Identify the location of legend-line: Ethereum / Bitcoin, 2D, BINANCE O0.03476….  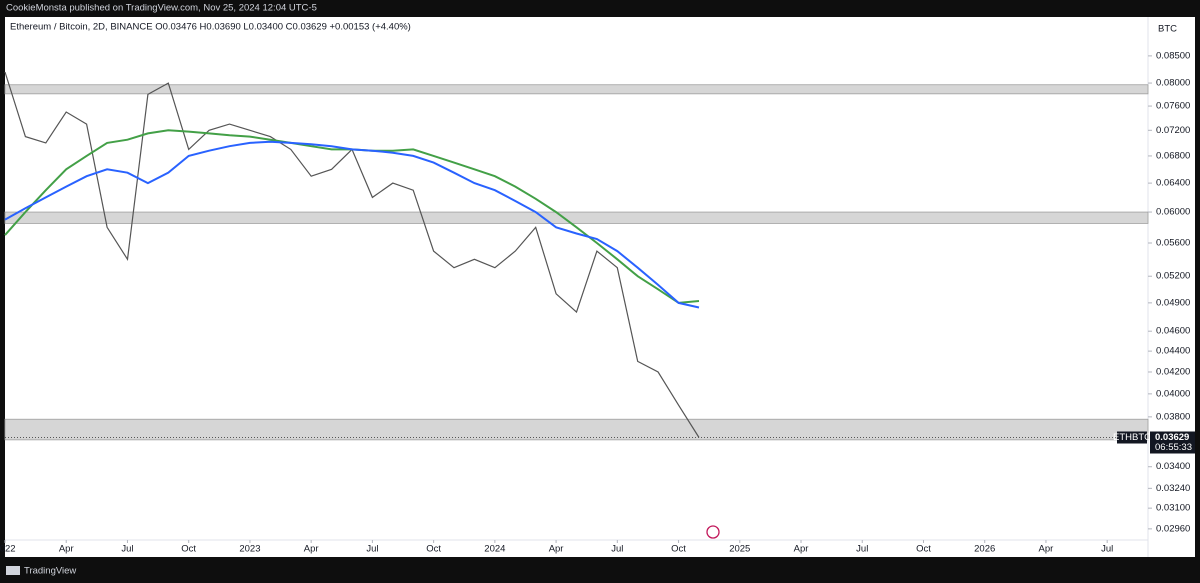
(210, 27).